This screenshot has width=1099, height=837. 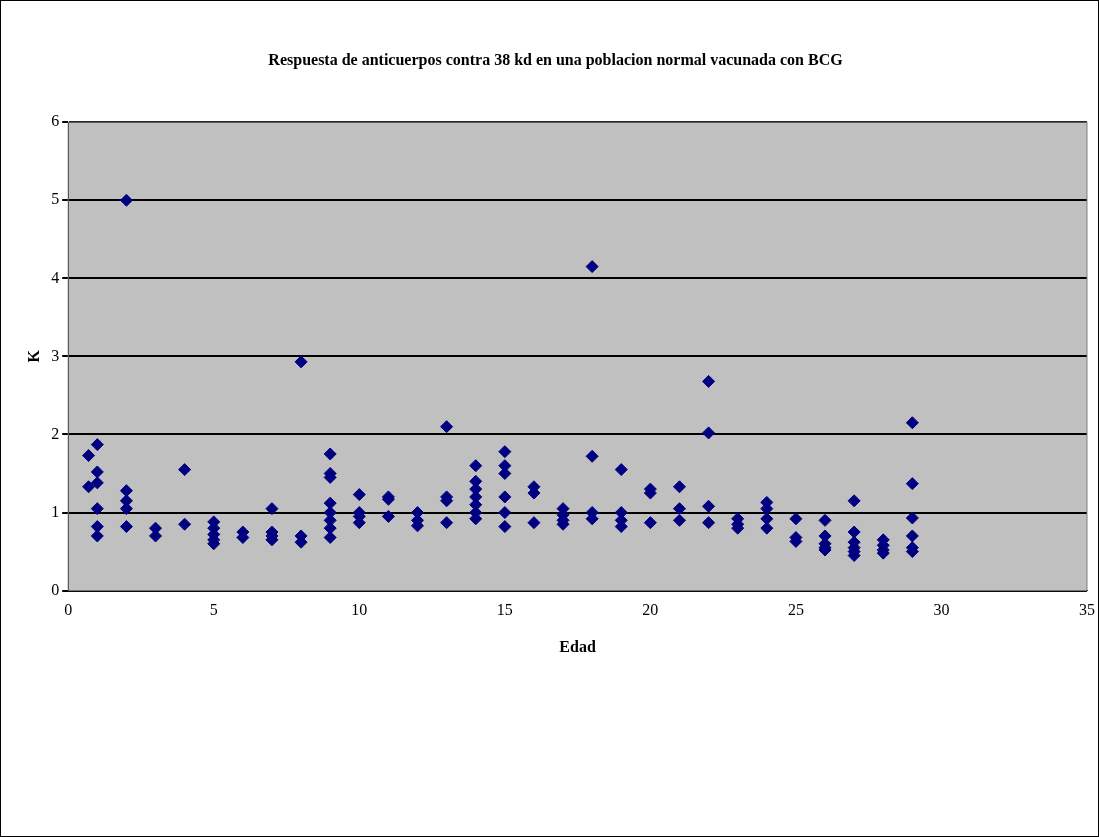 What do you see at coordinates (213, 610) in the screenshot?
I see `x-tick-label: 5` at bounding box center [213, 610].